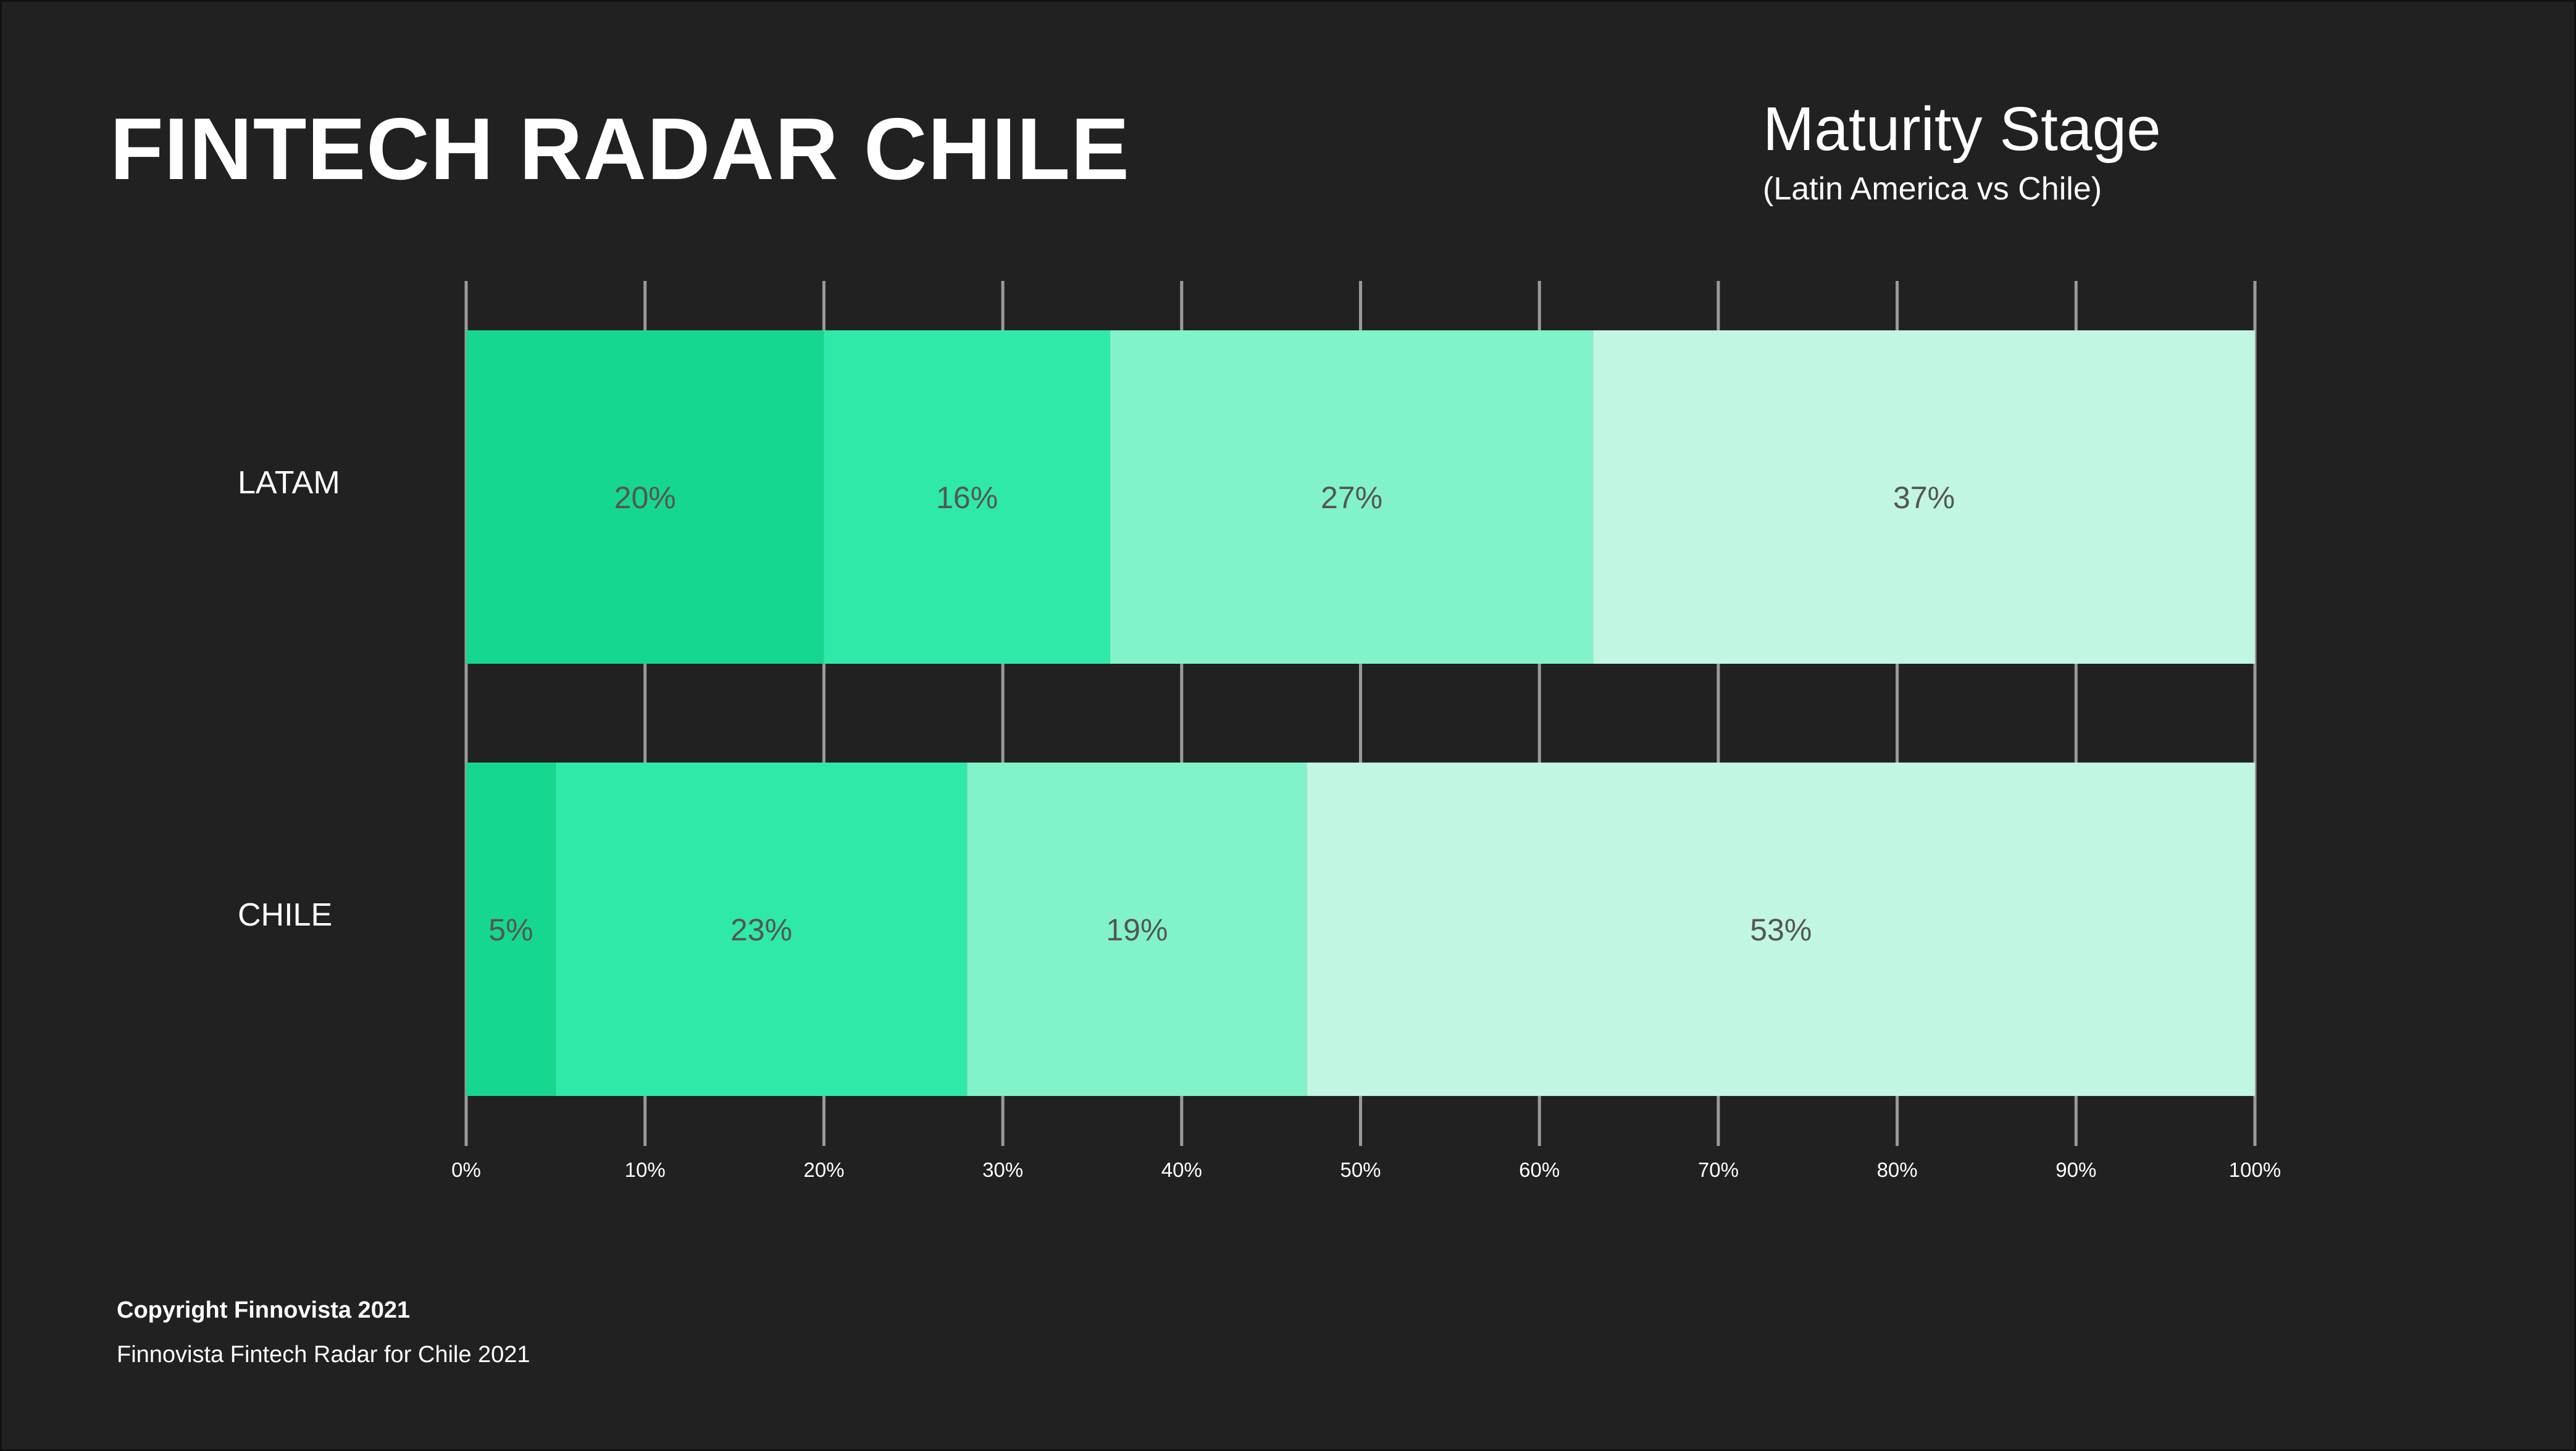  I want to click on segment-label-latam-4: 37%, so click(1924, 497).